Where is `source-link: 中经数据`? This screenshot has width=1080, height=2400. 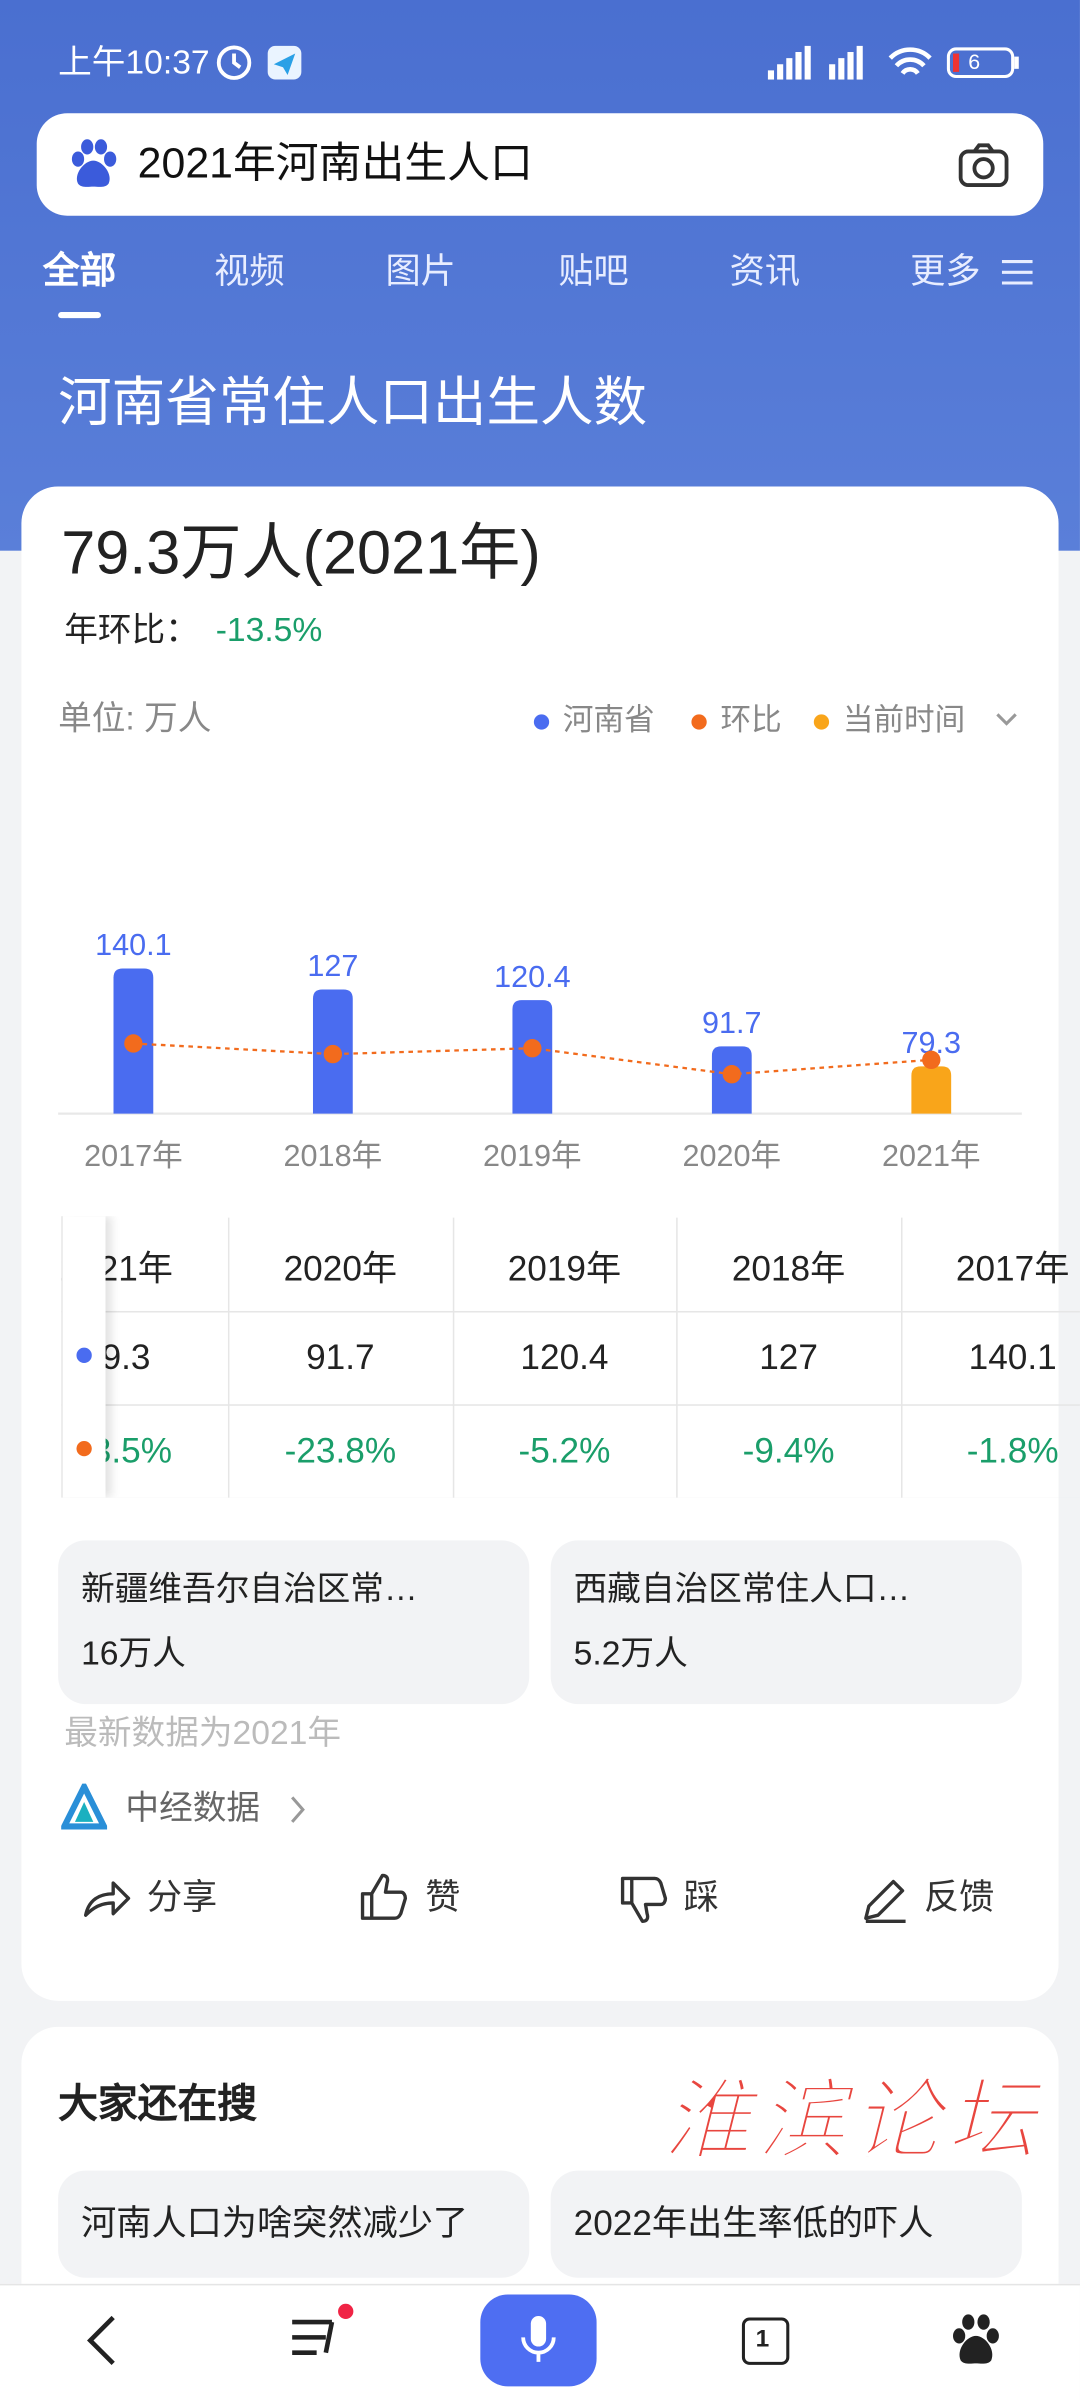 source-link: 中经数据 is located at coordinates (193, 1807).